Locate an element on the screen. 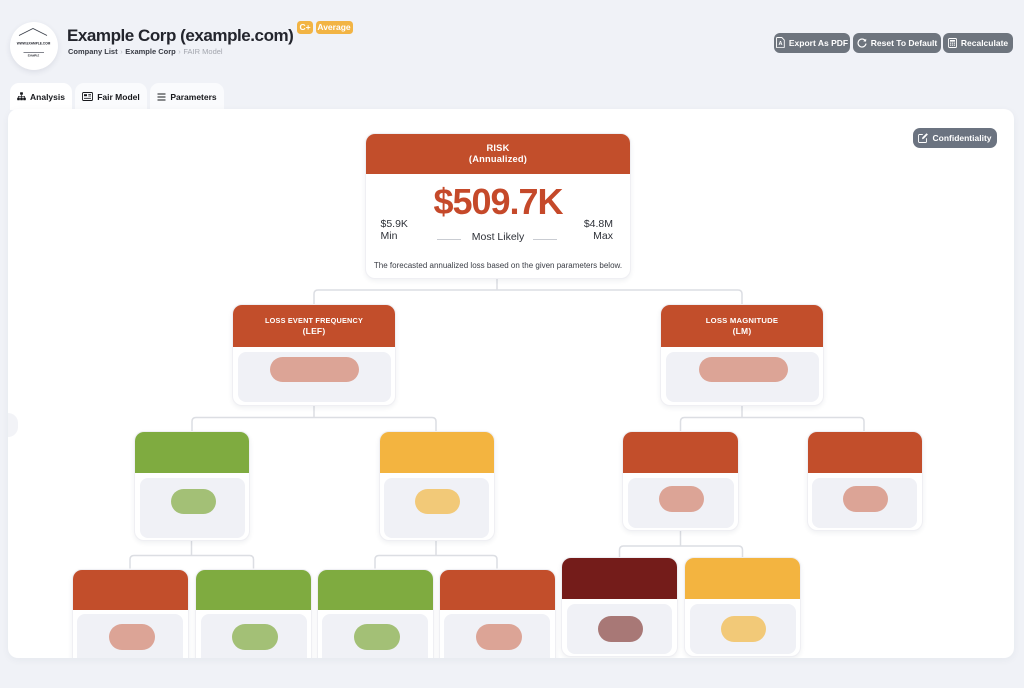 The image size is (1024, 688). svg-text: A is located at coordinates (780, 44).